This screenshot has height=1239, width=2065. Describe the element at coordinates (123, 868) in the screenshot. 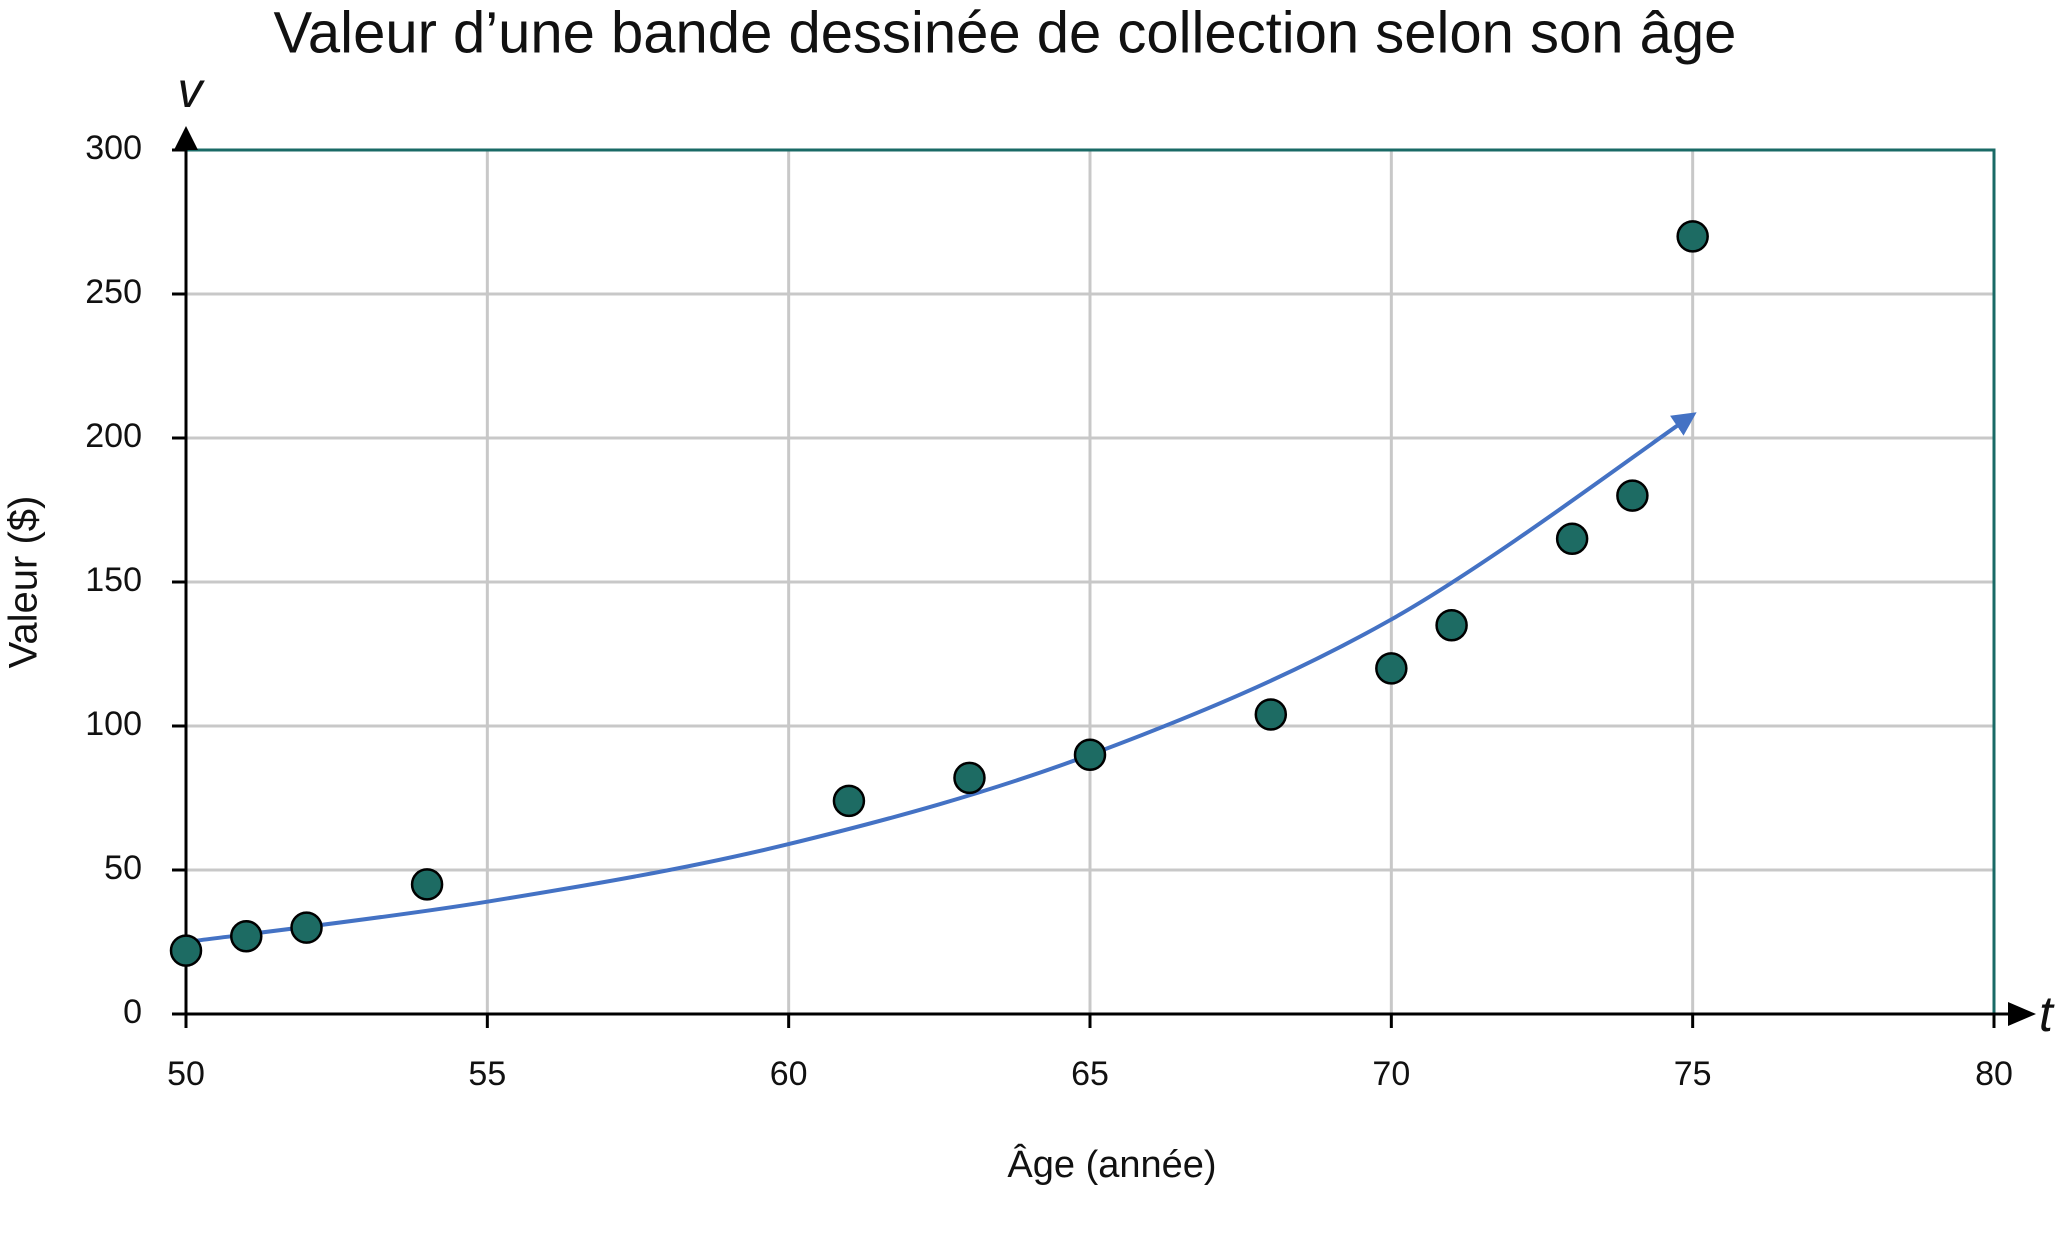

I see `y-tick-label: 50` at that location.